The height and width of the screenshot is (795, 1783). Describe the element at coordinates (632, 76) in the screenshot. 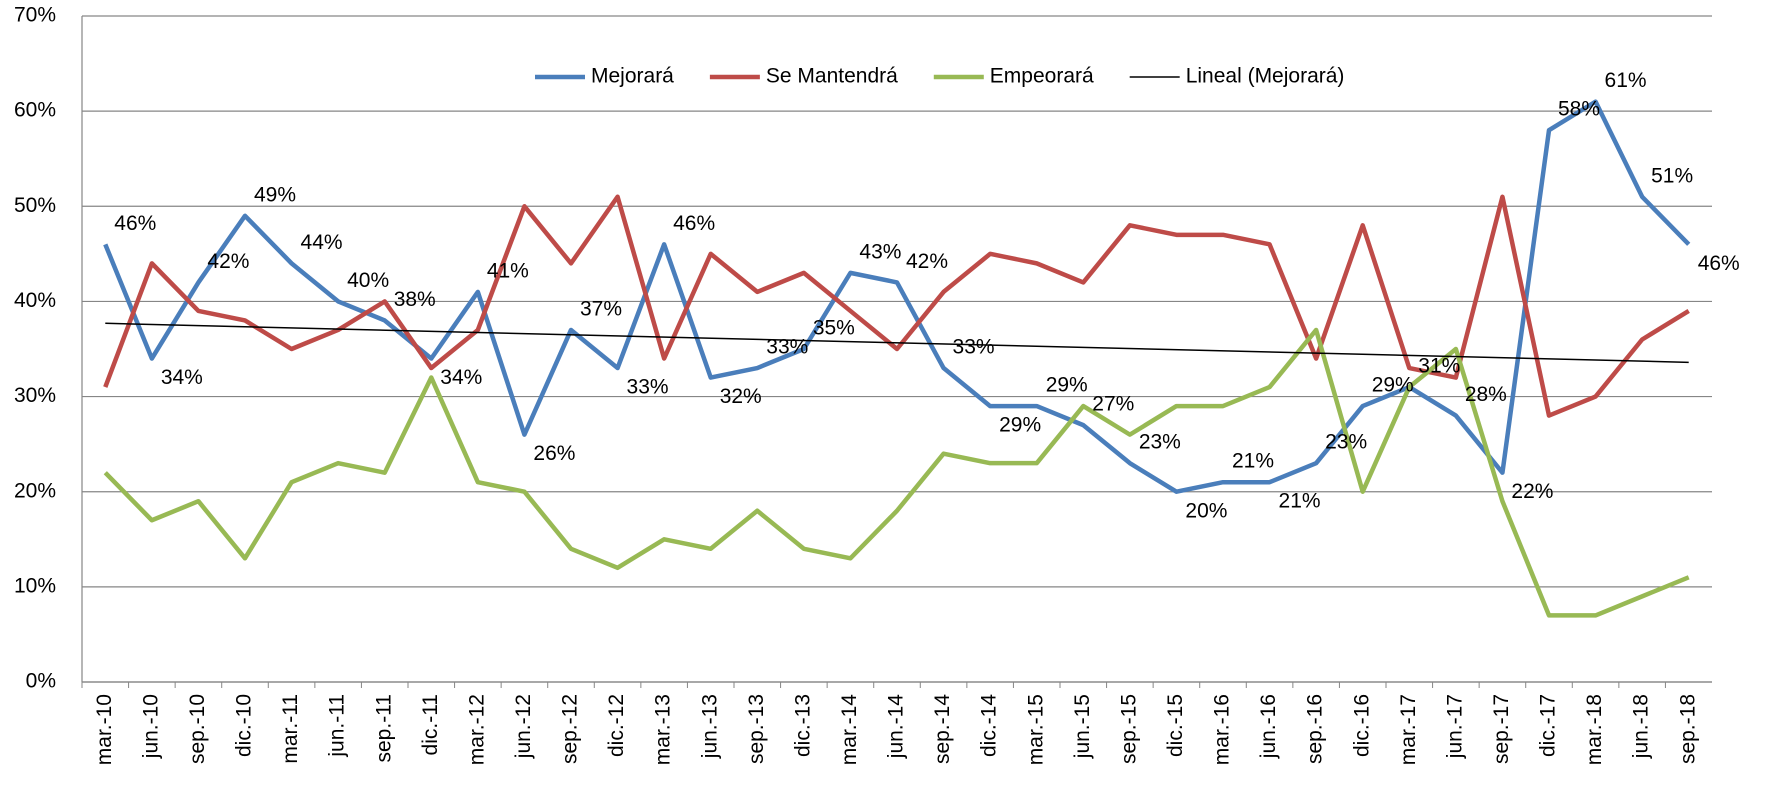

I see `legend-label: Mejorará` at that location.